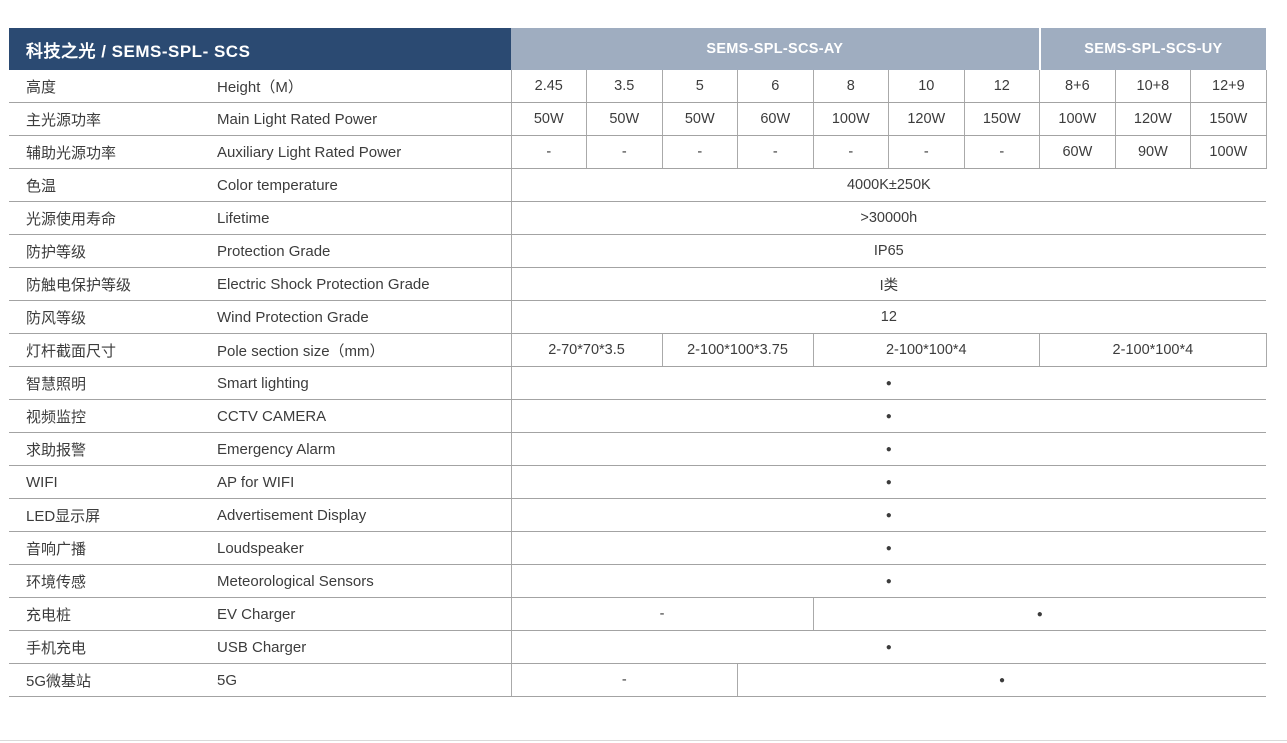  Describe the element at coordinates (363, 449) in the screenshot. I see `row-label-en: Emergency Alarm` at that location.